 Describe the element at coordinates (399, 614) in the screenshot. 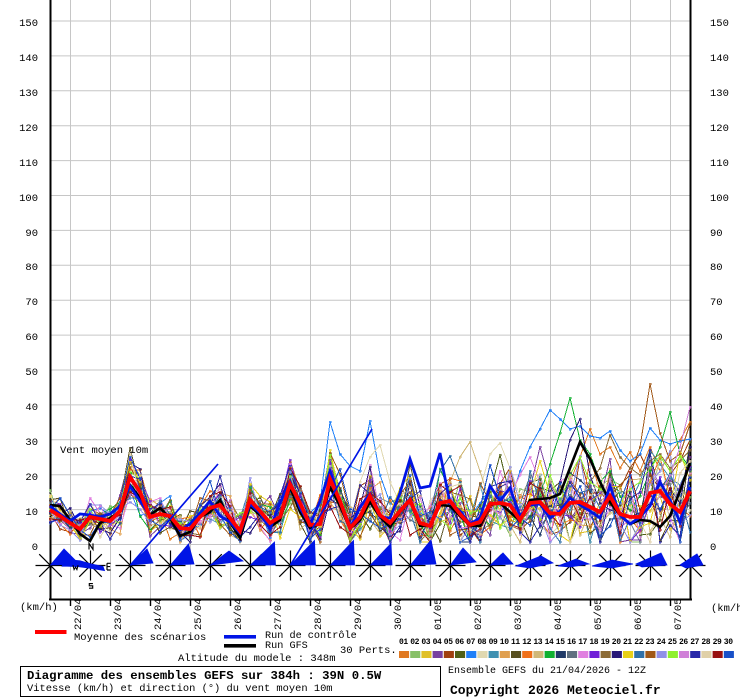

I see `svg-text: 30/04` at that location.